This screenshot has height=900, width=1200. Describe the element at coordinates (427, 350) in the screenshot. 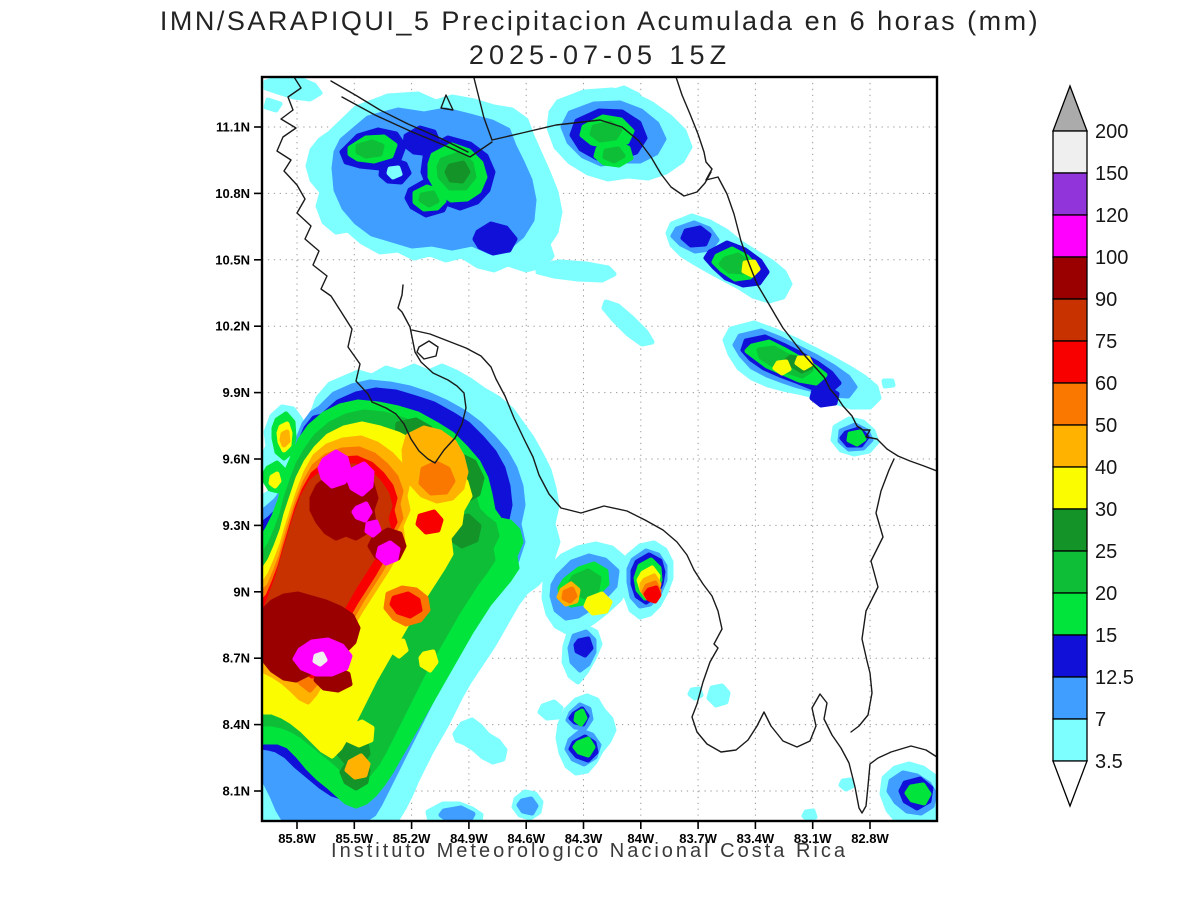

I see `chira-island` at that location.